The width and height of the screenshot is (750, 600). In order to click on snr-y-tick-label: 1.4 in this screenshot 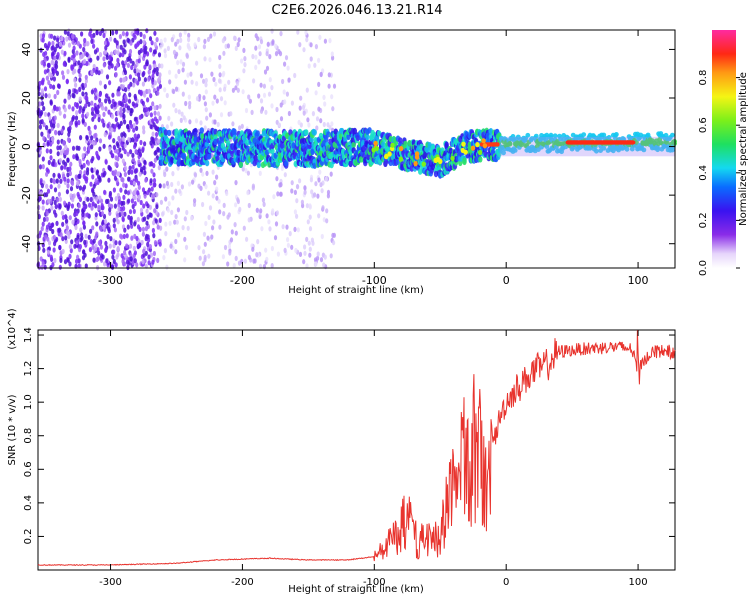, I will do `click(28, 335)`.